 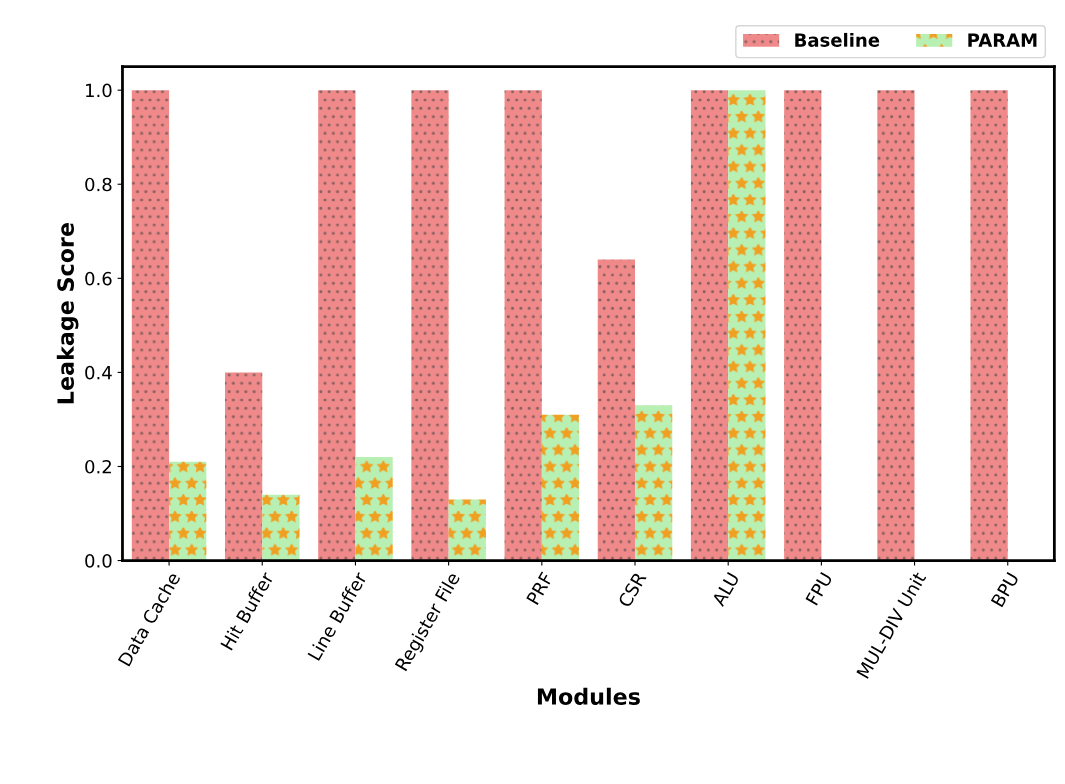 What do you see at coordinates (67, 313) in the screenshot?
I see `y-axis-title: Leakage Score` at bounding box center [67, 313].